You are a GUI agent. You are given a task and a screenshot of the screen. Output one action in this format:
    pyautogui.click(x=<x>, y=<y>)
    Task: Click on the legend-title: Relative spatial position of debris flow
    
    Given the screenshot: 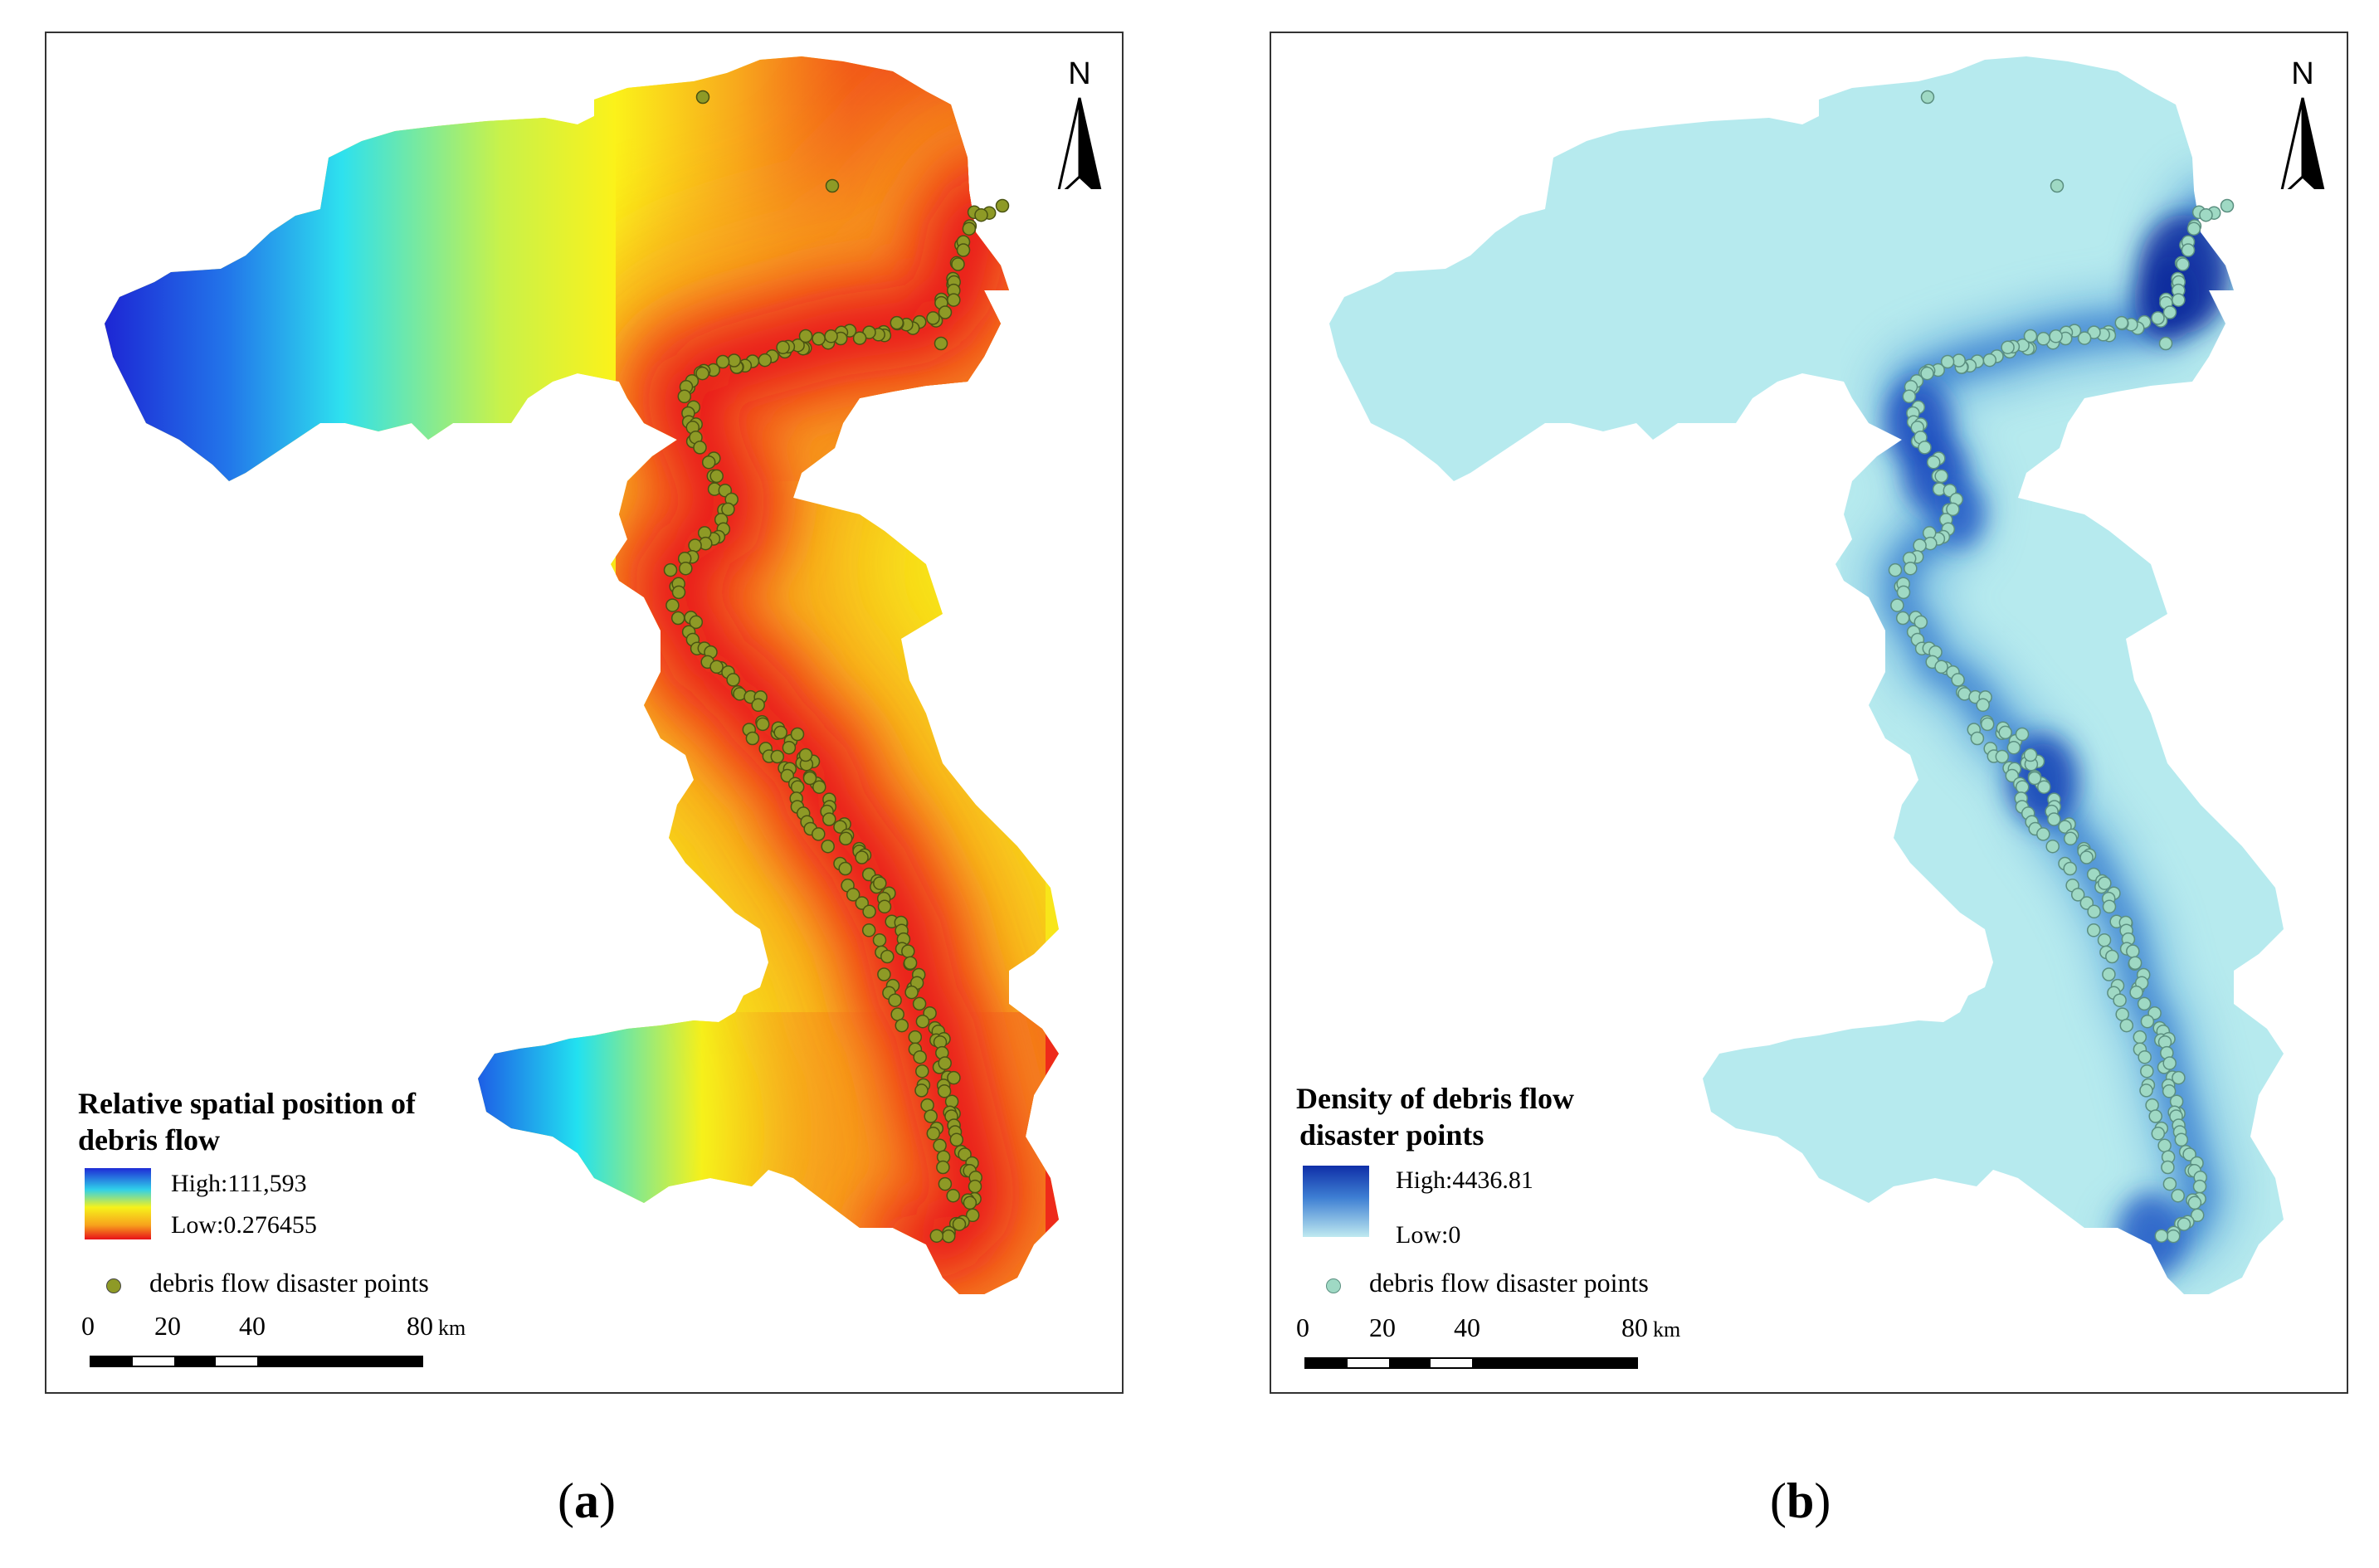 What is the action you would take?
    pyautogui.click(x=247, y=1121)
    